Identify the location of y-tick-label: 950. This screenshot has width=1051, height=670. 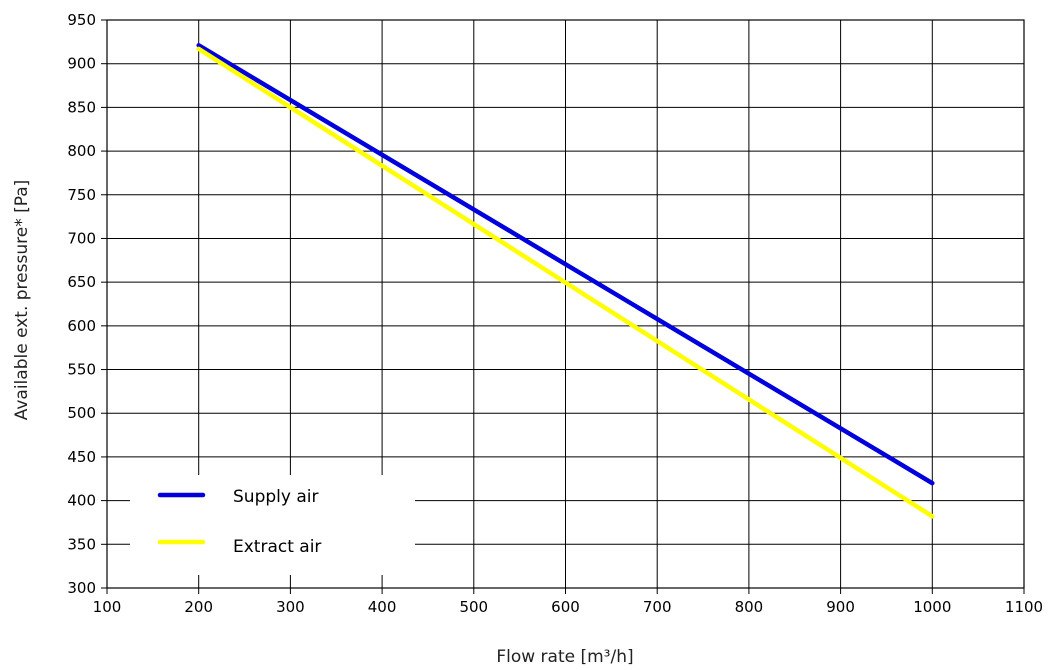
(81, 20).